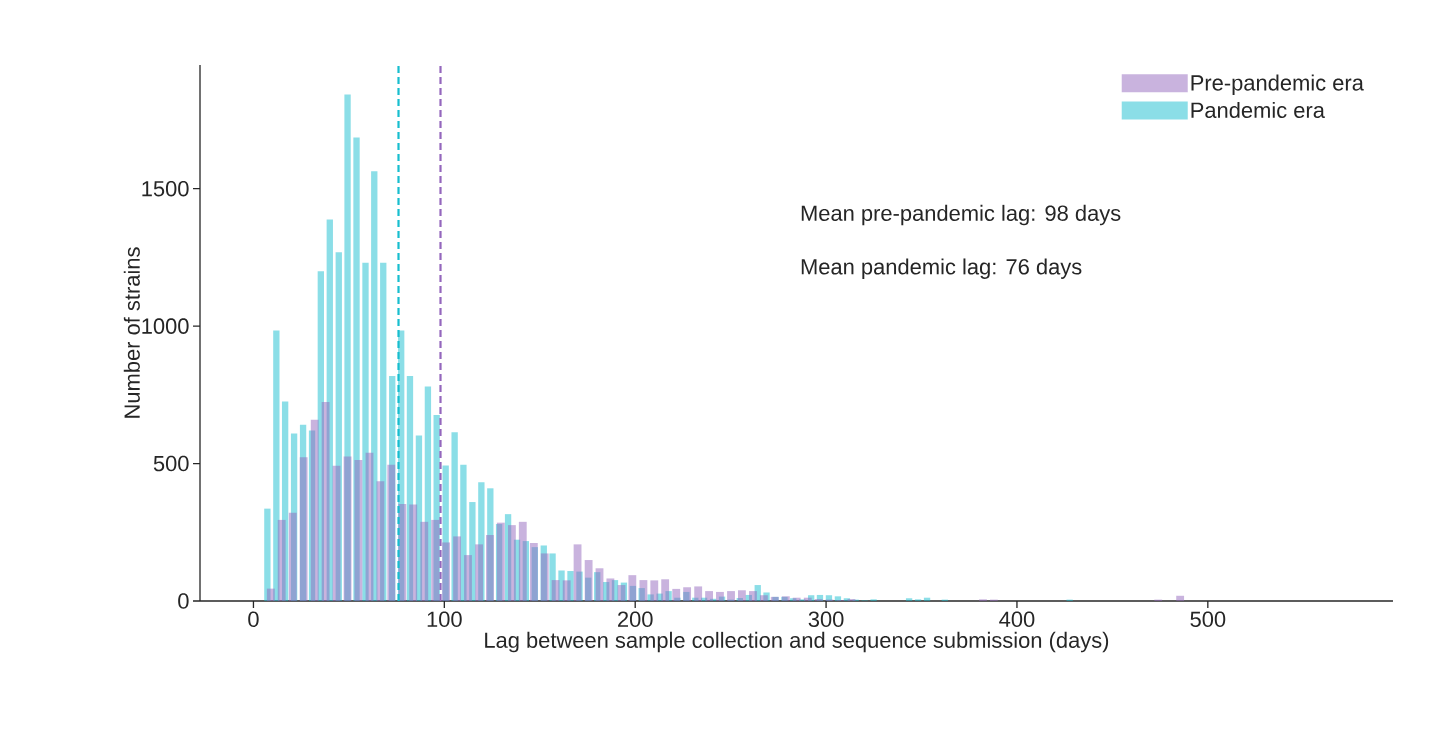 The height and width of the screenshot is (738, 1437). I want to click on x-tick-label: 100, so click(444, 619).